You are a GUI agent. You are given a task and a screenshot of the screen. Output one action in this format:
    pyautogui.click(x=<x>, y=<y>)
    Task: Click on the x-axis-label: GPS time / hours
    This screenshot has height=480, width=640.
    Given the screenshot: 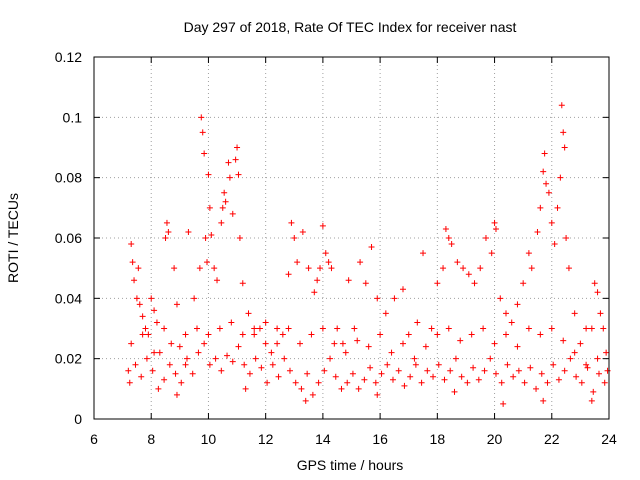 What is the action you would take?
    pyautogui.click(x=350, y=465)
    